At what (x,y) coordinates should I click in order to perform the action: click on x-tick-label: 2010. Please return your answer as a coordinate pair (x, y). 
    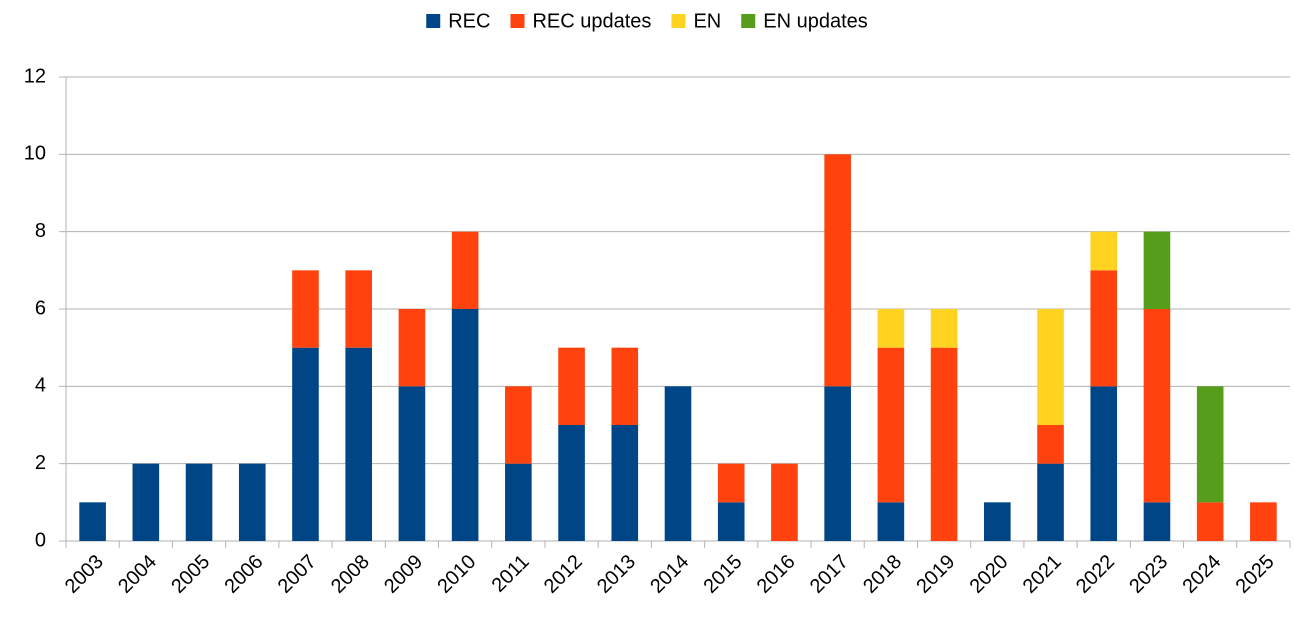
    Looking at the image, I should click on (456, 574).